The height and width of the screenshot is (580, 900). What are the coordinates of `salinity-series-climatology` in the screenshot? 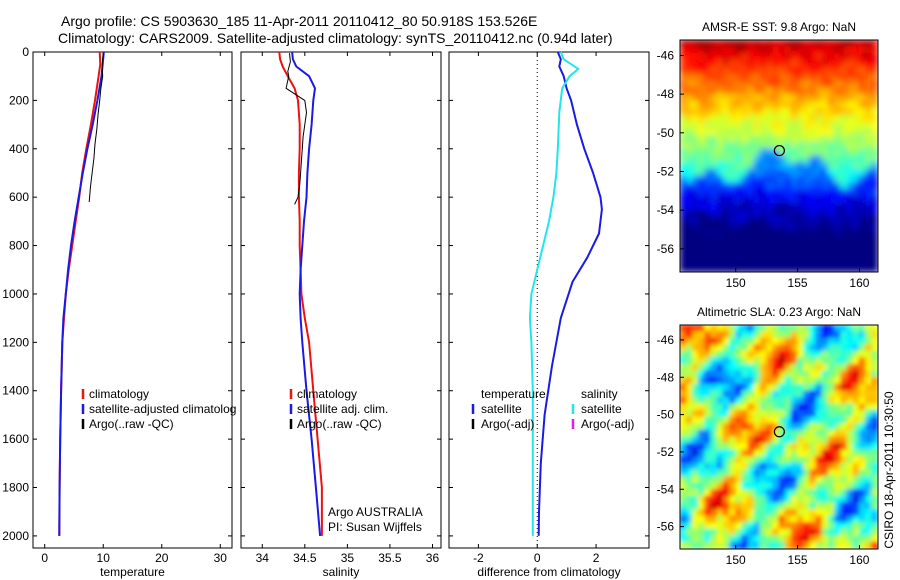 It's located at (300, 293).